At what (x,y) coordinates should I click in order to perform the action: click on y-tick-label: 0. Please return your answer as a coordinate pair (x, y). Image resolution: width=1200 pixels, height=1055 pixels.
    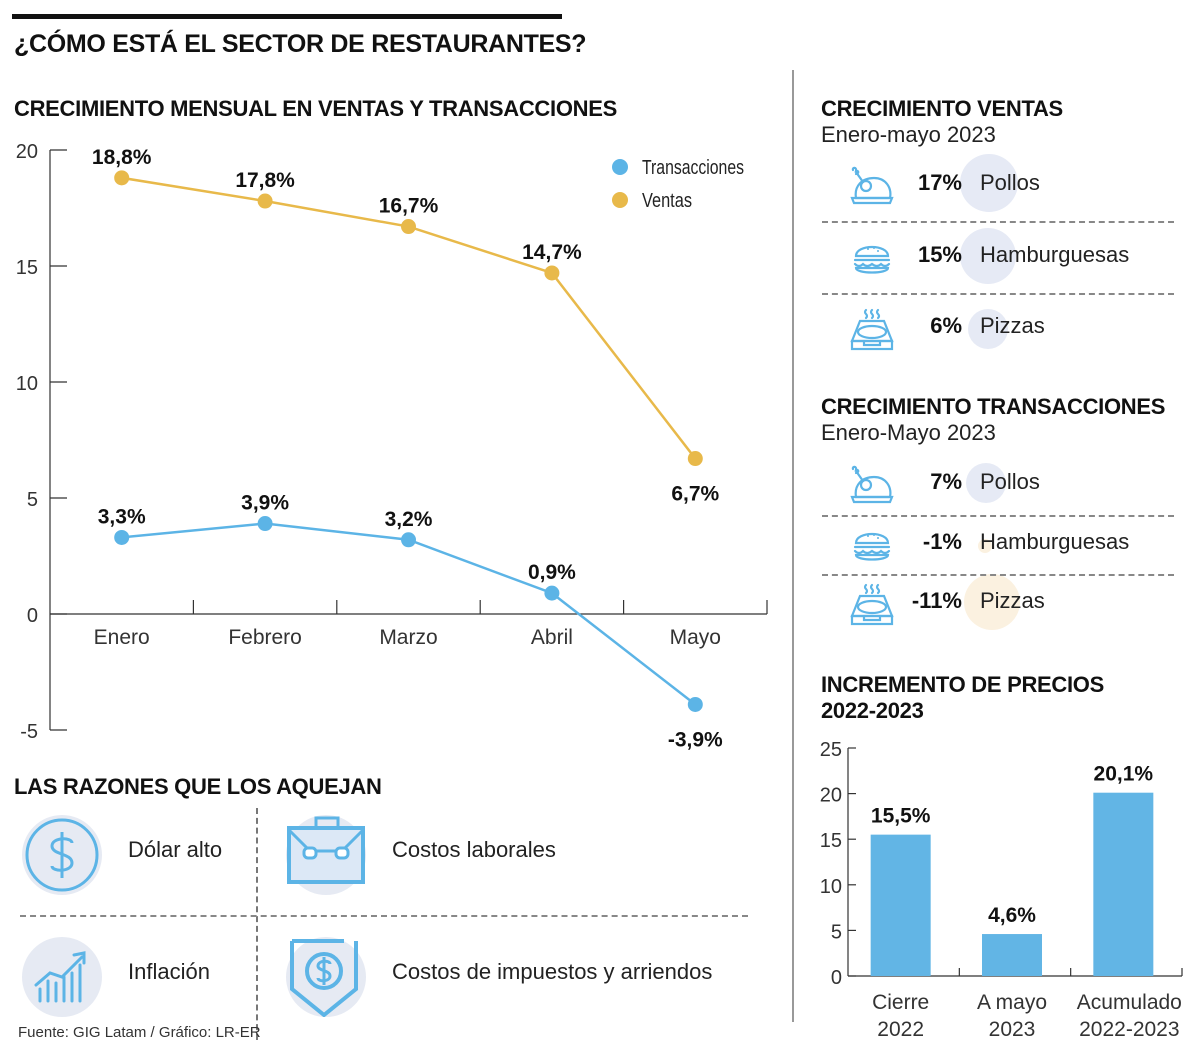
    Looking at the image, I should click on (32, 616).